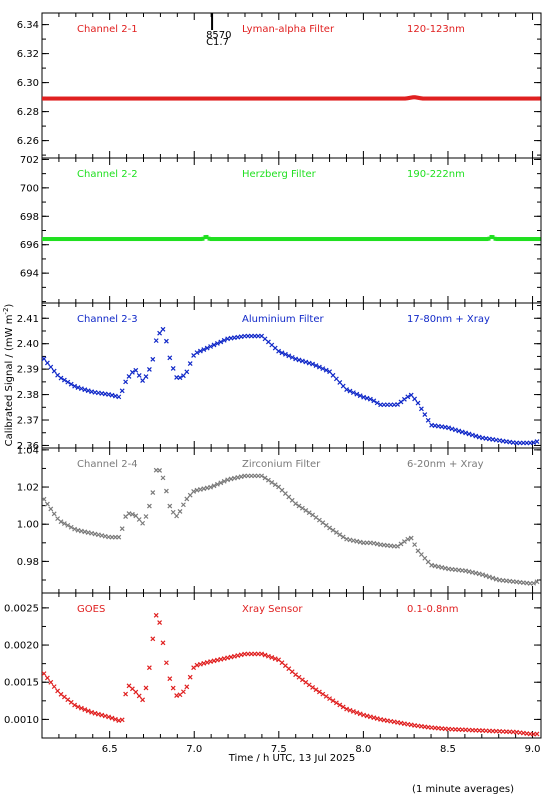  Describe the element at coordinates (28, 344) in the screenshot. I see `y-tick-label: 2.40` at that location.